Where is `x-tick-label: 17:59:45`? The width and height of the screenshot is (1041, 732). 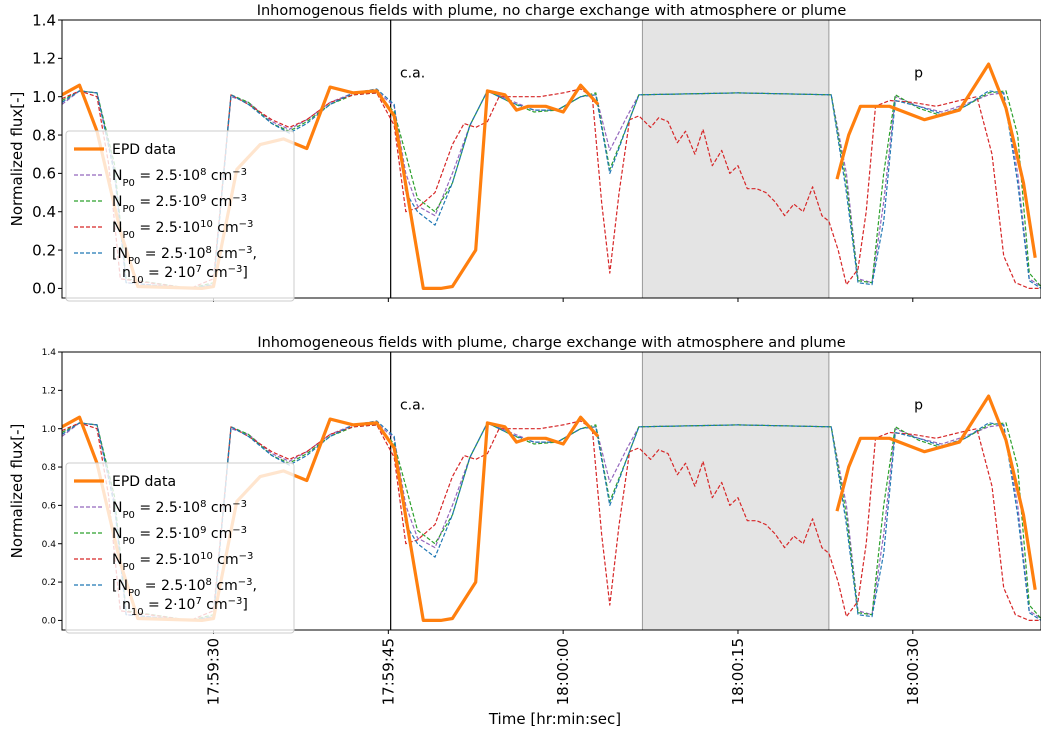
x-tick-label: 17:59:45 is located at coordinates (388, 671).